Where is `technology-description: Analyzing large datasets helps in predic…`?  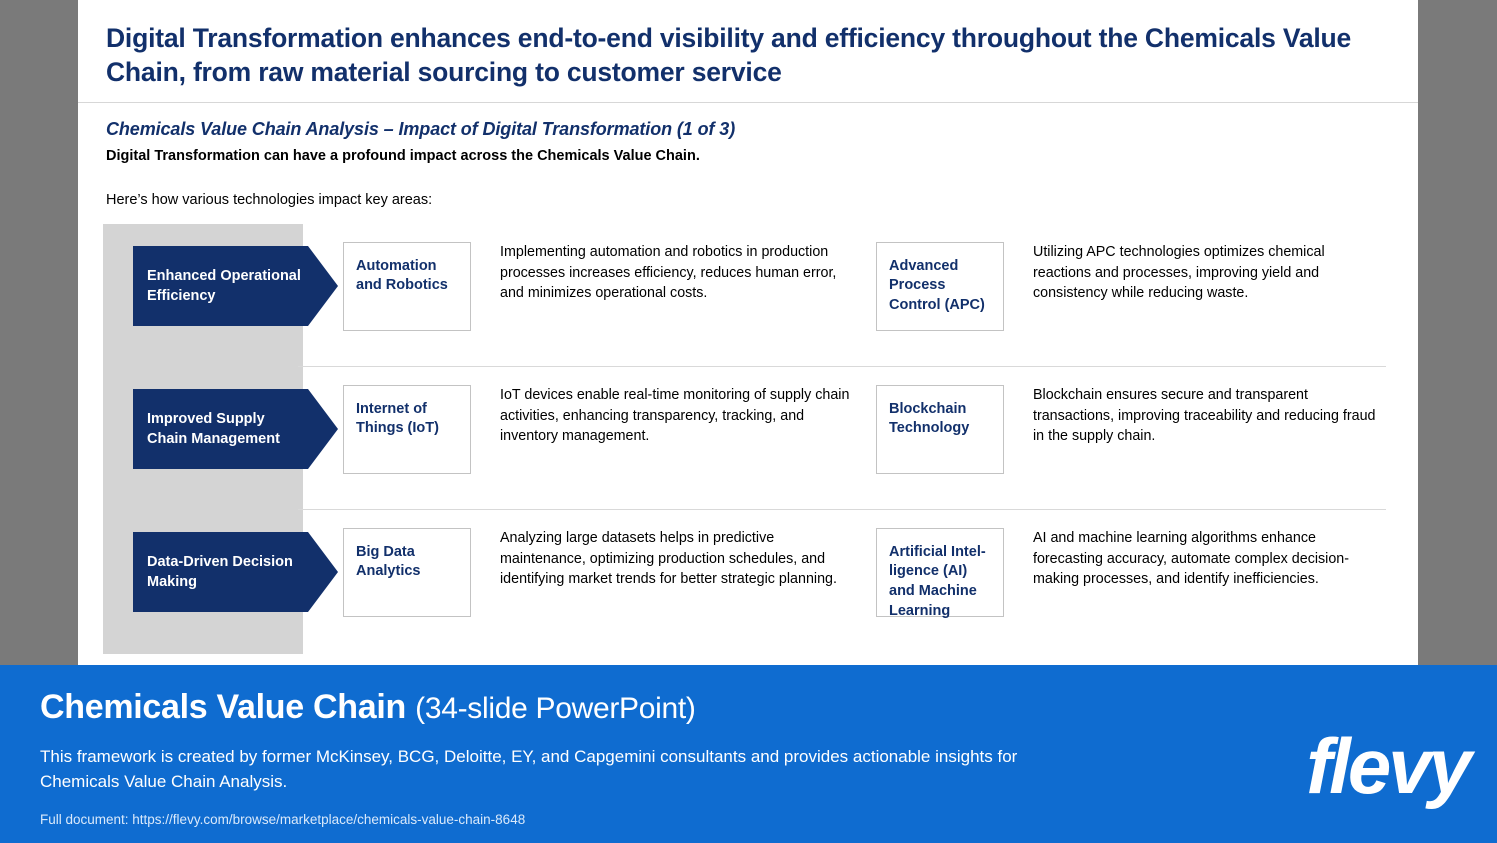
technology-description: Analyzing large datasets helps in predic… is located at coordinates (668, 558).